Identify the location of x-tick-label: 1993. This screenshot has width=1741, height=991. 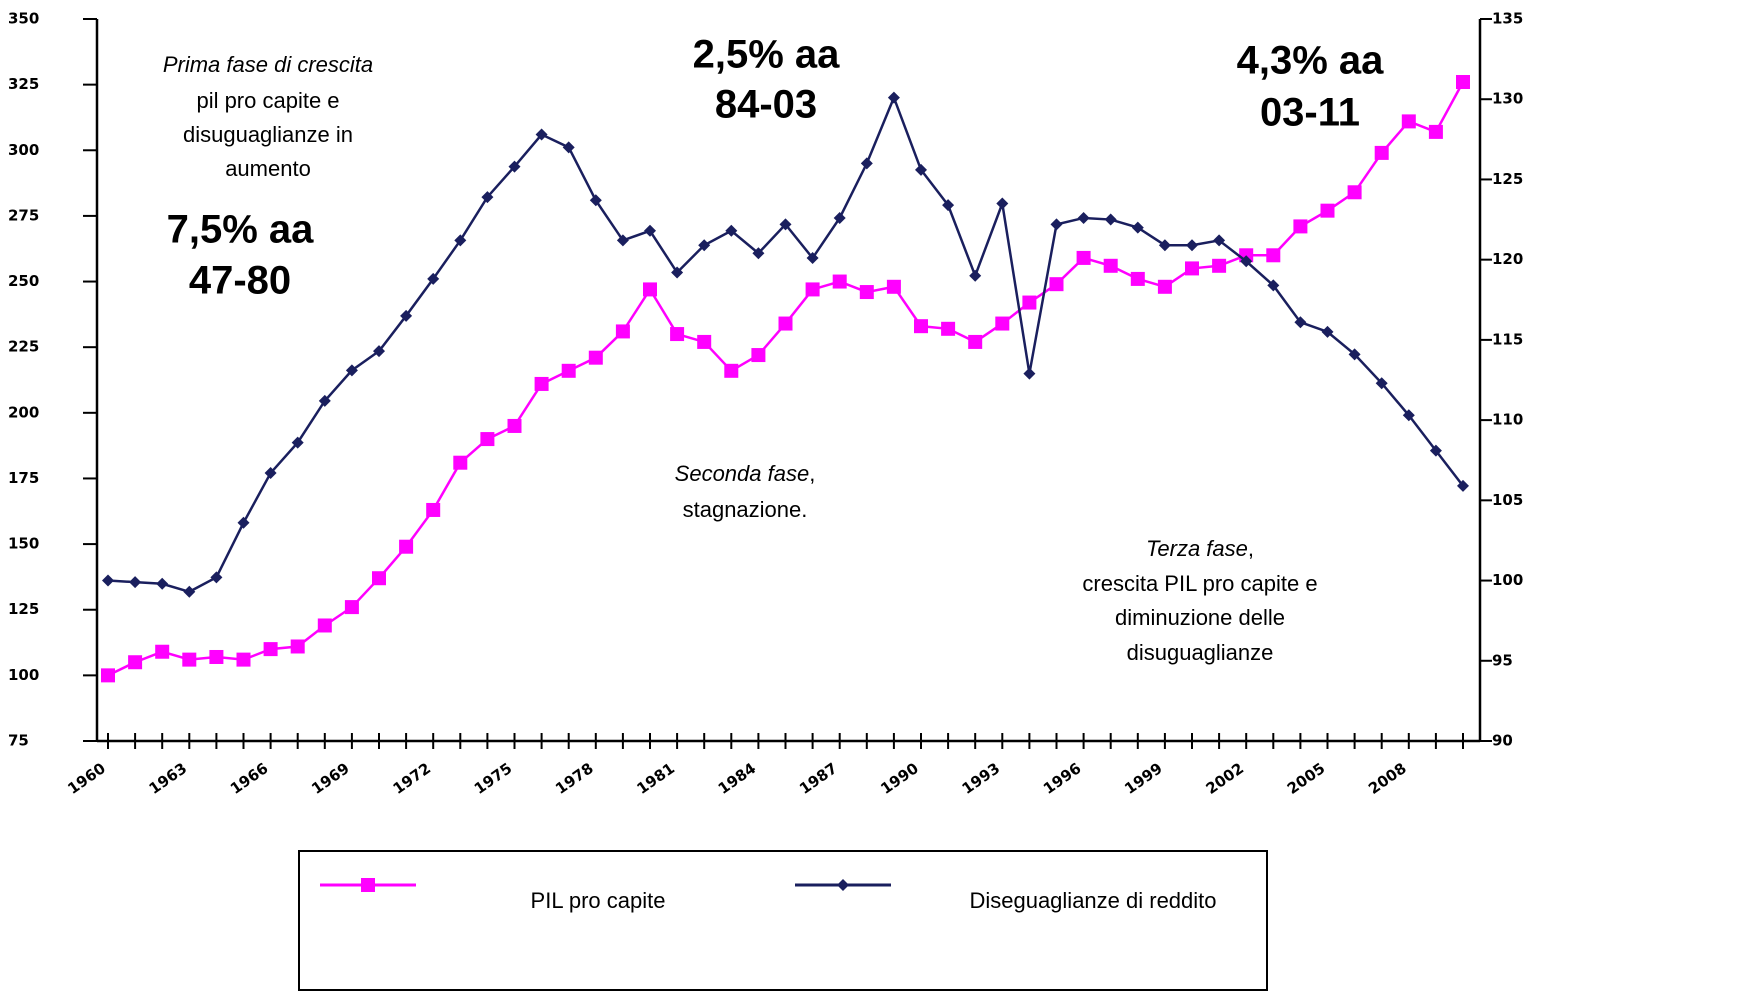
(981, 778).